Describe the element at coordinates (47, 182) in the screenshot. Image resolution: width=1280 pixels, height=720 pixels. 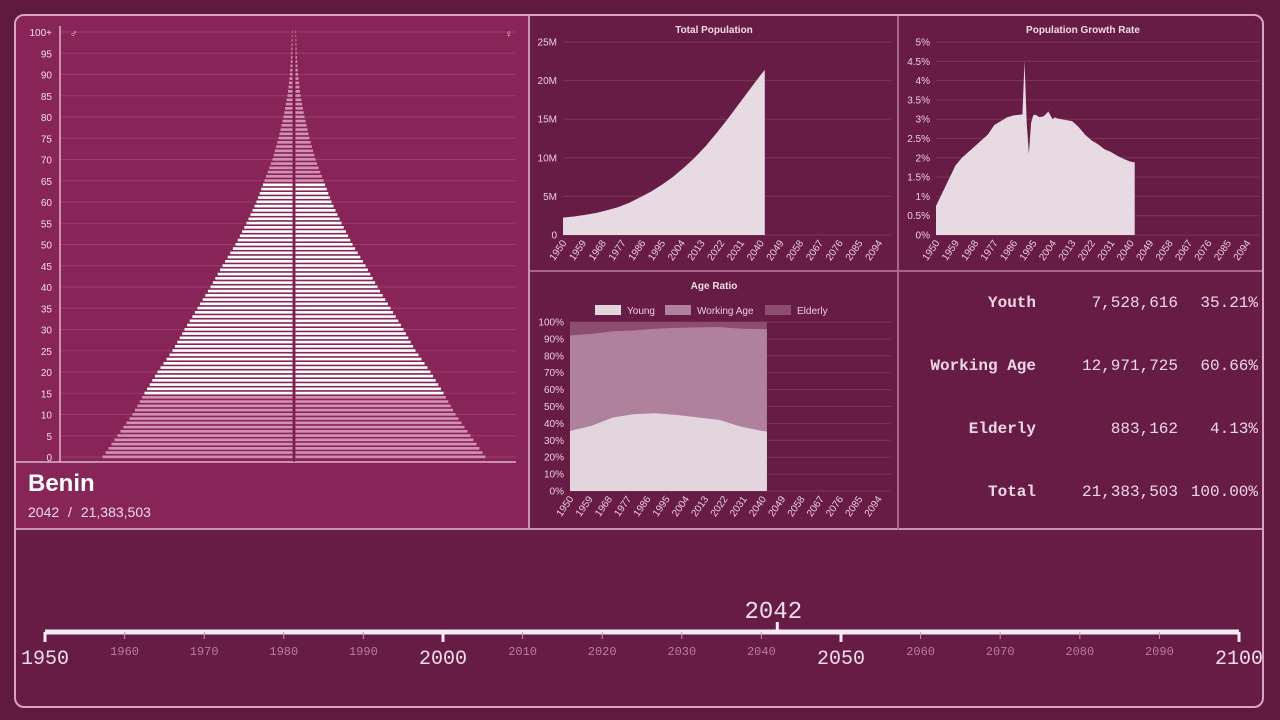
I see `age-tick-label: 65` at that location.